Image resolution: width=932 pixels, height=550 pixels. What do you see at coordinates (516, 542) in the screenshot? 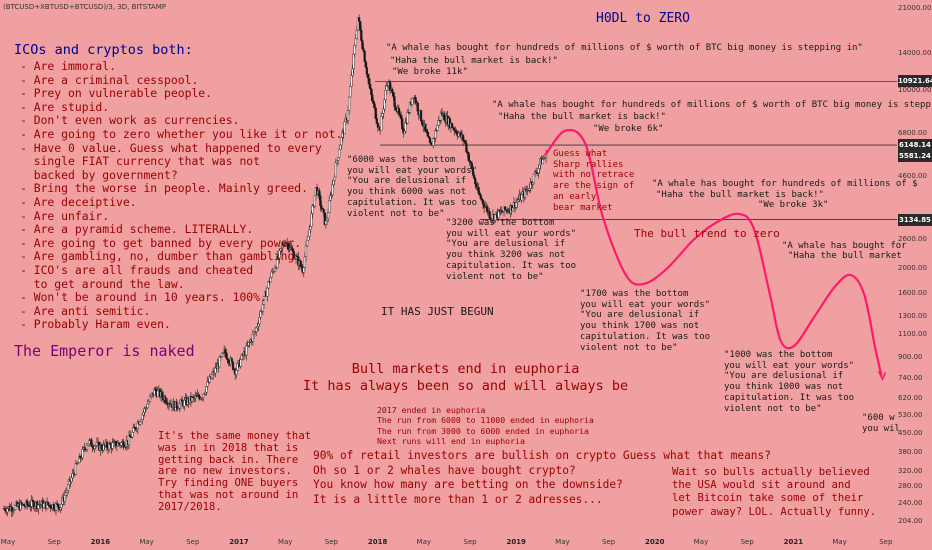
I see `x-tick-label: 2019` at bounding box center [516, 542].